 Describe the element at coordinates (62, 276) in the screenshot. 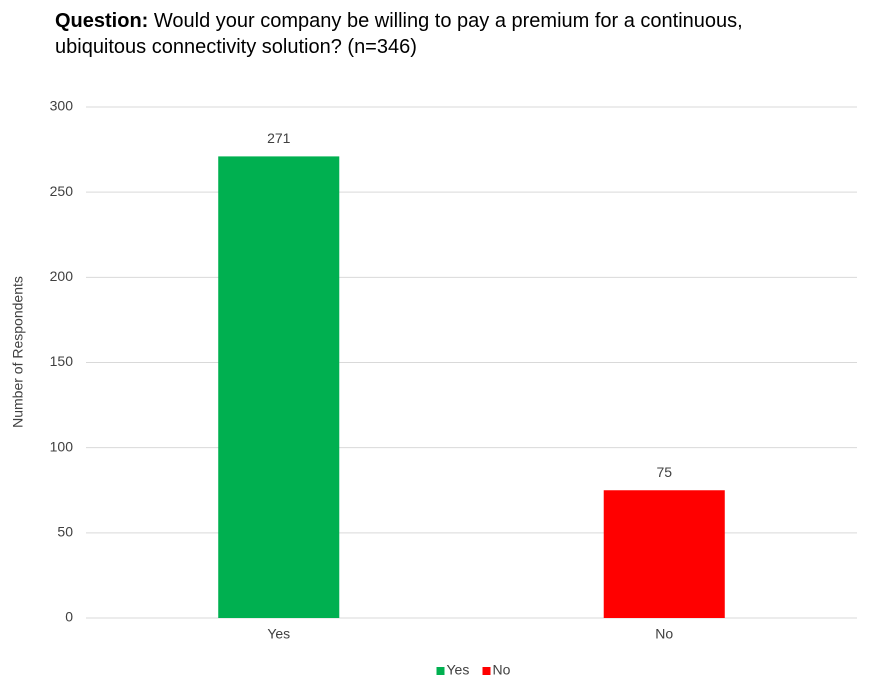

I see `y-tick-label: 200` at that location.